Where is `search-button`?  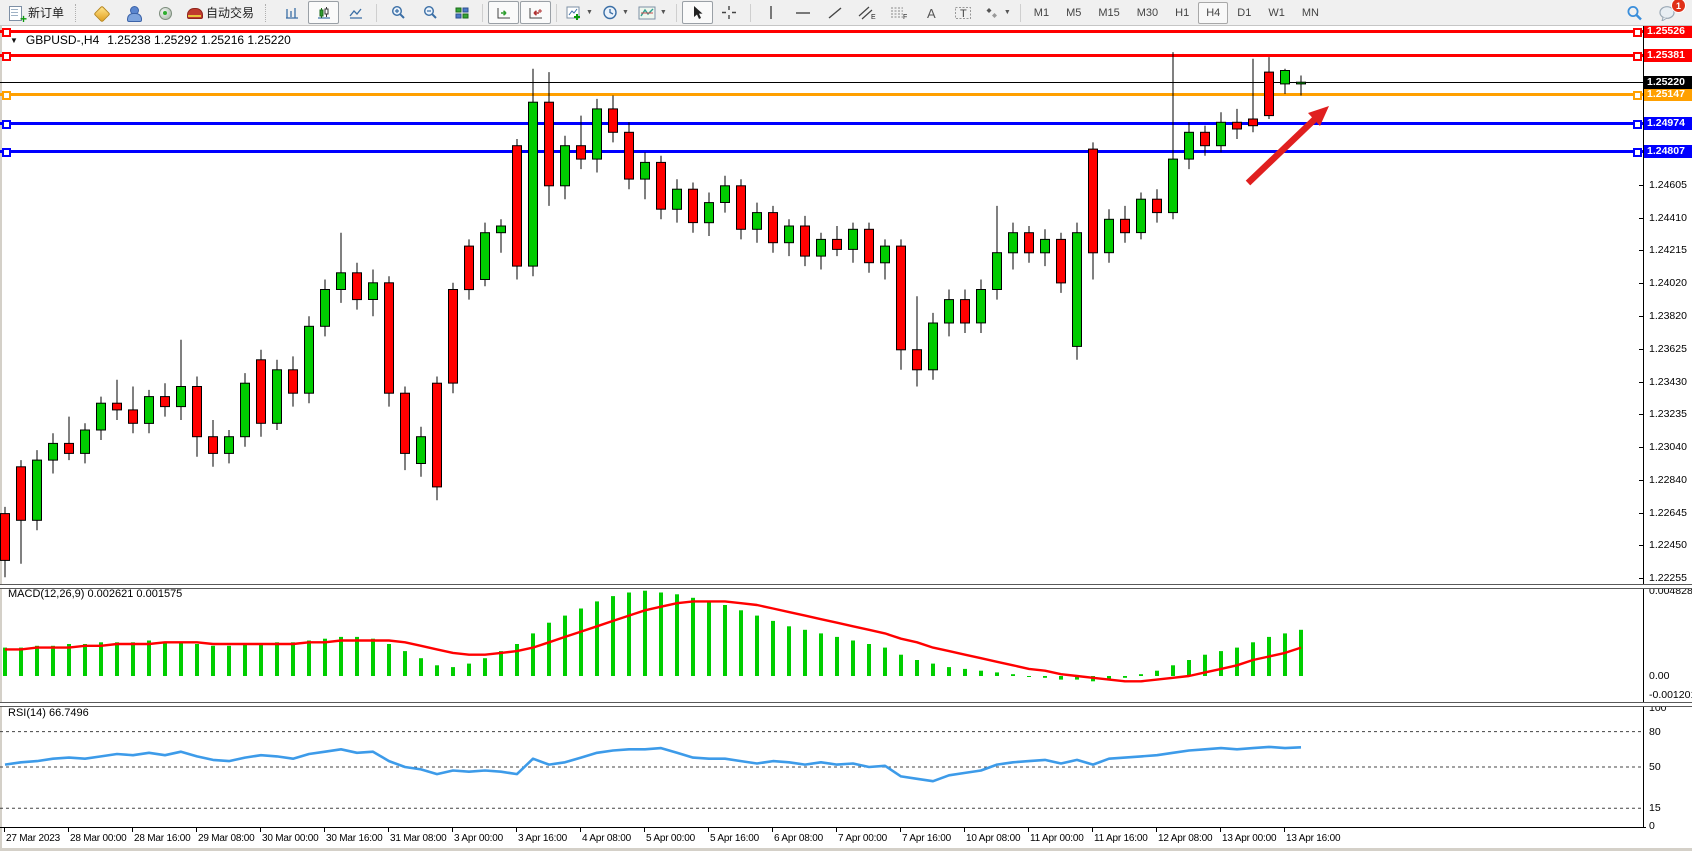
search-button is located at coordinates (1634, 12).